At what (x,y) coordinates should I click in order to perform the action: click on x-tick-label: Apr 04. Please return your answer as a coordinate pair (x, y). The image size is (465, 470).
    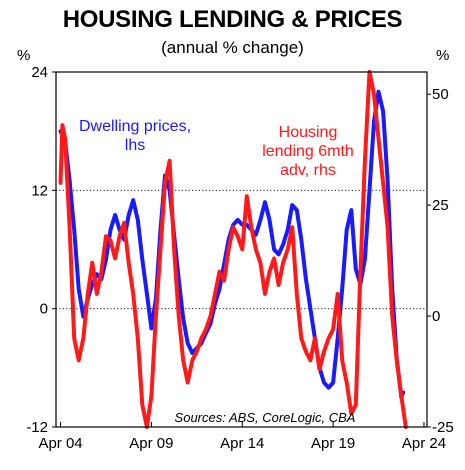
    Looking at the image, I should click on (60, 443).